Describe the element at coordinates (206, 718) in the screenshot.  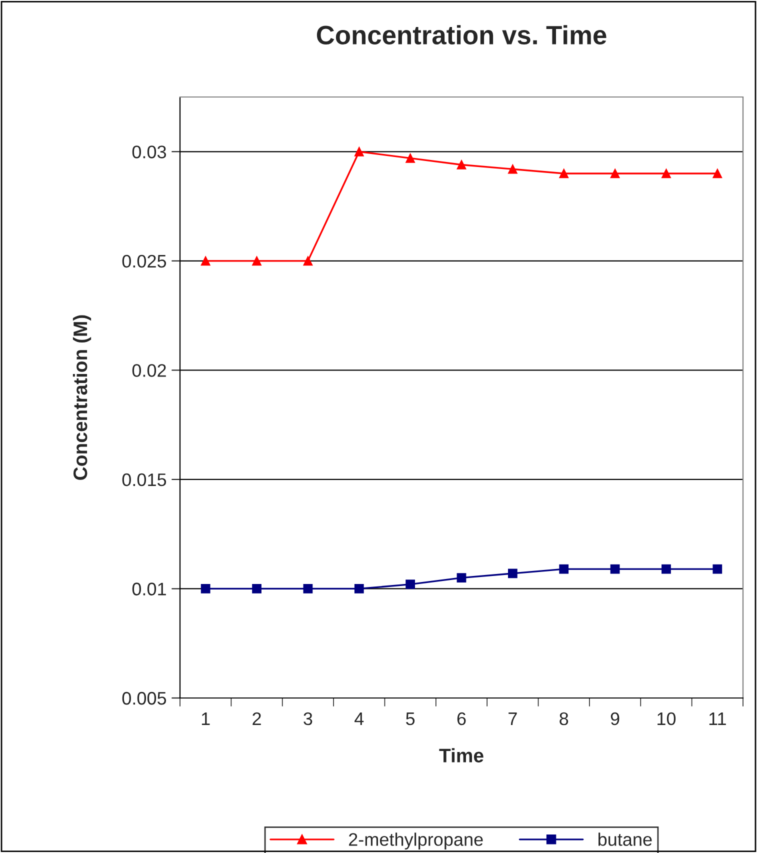
I see `x-tick-label: 1` at that location.